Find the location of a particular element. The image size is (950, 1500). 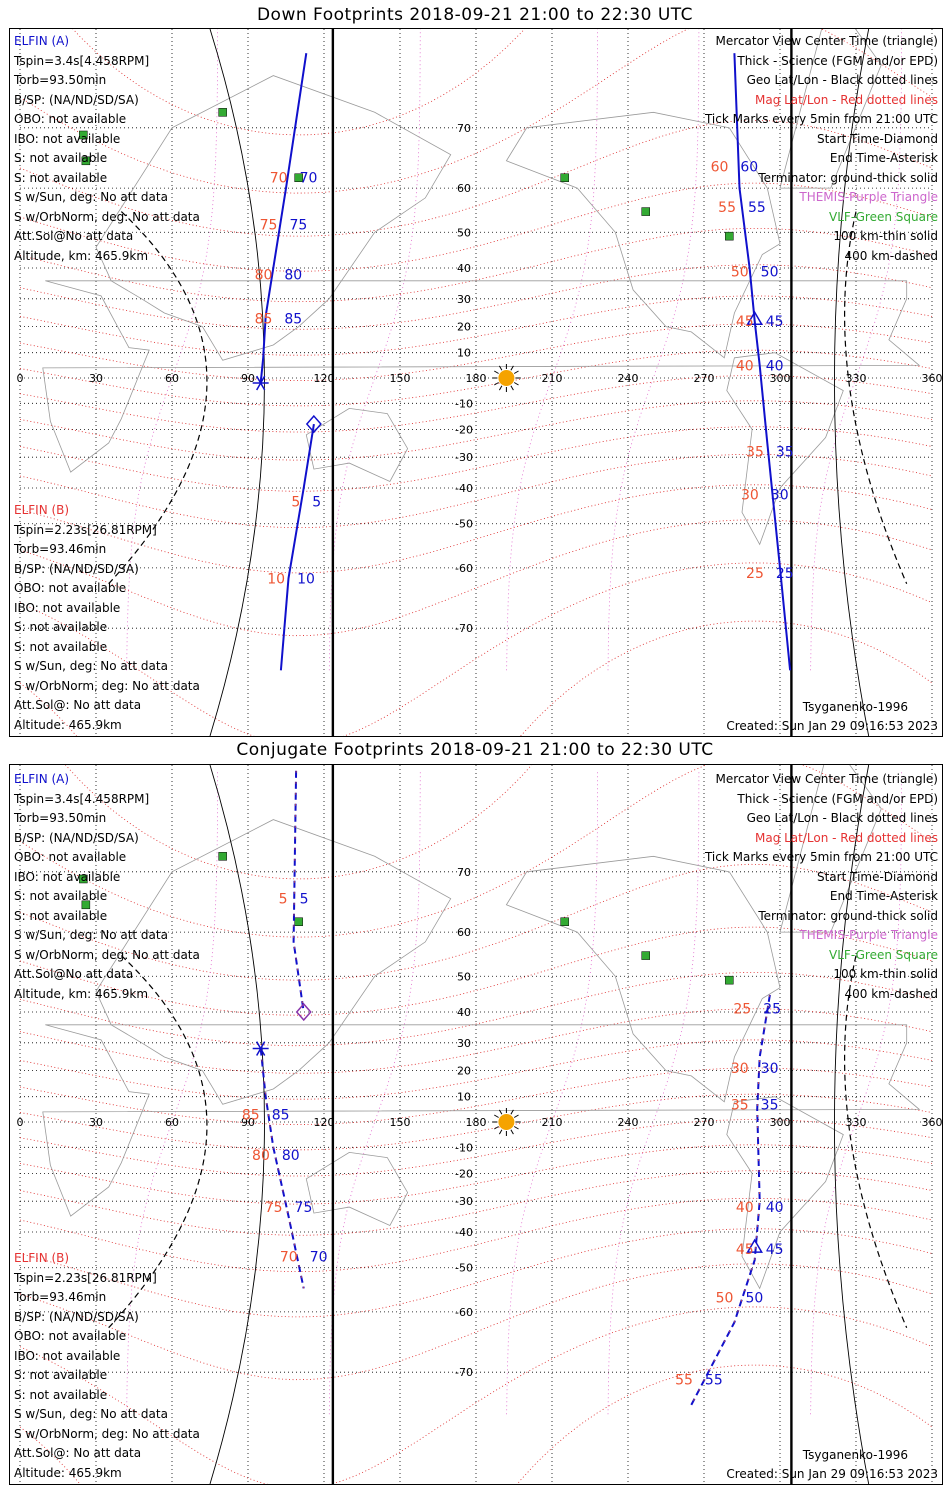

info-line: Torb=93.50min is located at coordinates (60, 818).